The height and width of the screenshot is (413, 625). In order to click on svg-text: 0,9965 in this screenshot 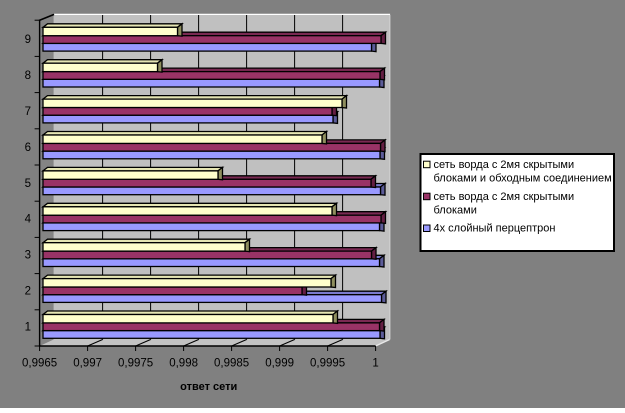, I will do `click(39, 364)`.